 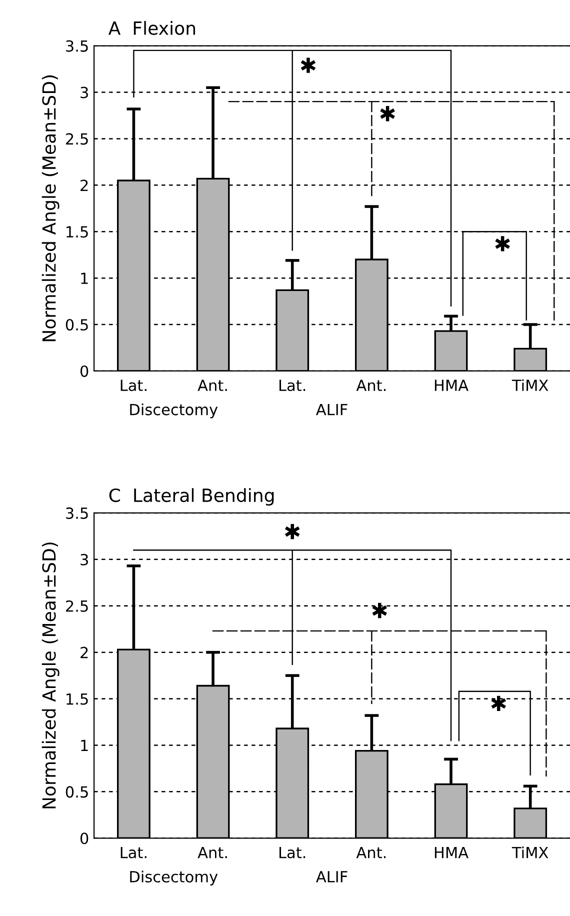 What do you see at coordinates (152, 27) in the screenshot?
I see `chart-title: A Flexion` at bounding box center [152, 27].